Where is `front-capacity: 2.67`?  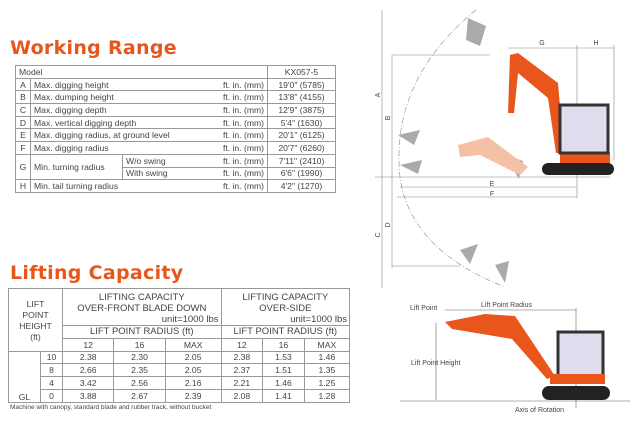
front-capacity: 2.67 is located at coordinates (139, 395).